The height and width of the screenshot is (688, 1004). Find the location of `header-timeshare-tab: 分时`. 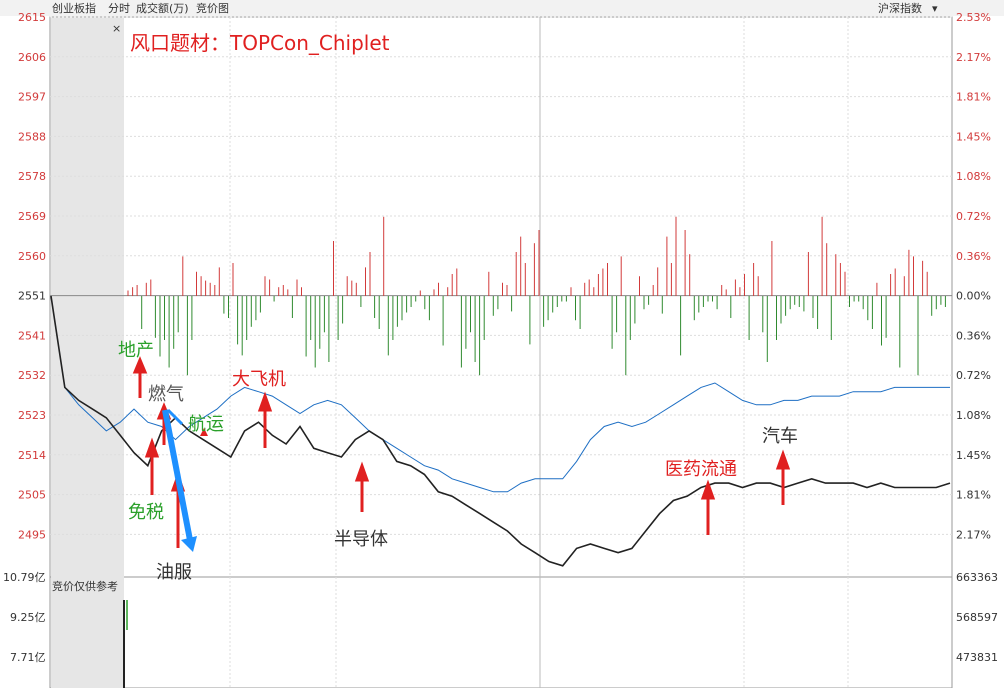

header-timeshare-tab: 分时 is located at coordinates (119, 8).